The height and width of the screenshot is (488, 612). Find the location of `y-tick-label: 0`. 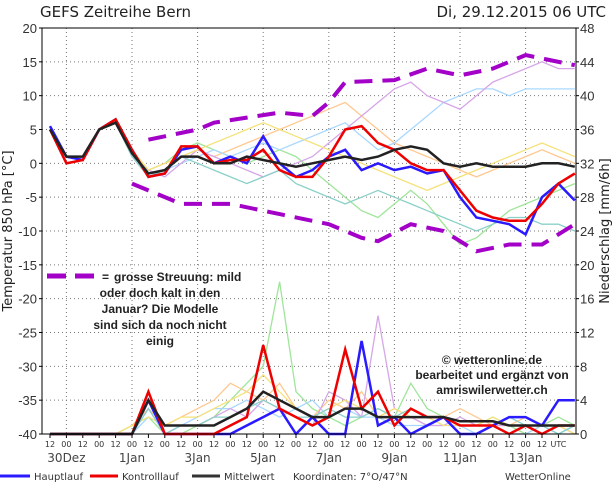

y-tick-label: 0 is located at coordinates (33, 163).